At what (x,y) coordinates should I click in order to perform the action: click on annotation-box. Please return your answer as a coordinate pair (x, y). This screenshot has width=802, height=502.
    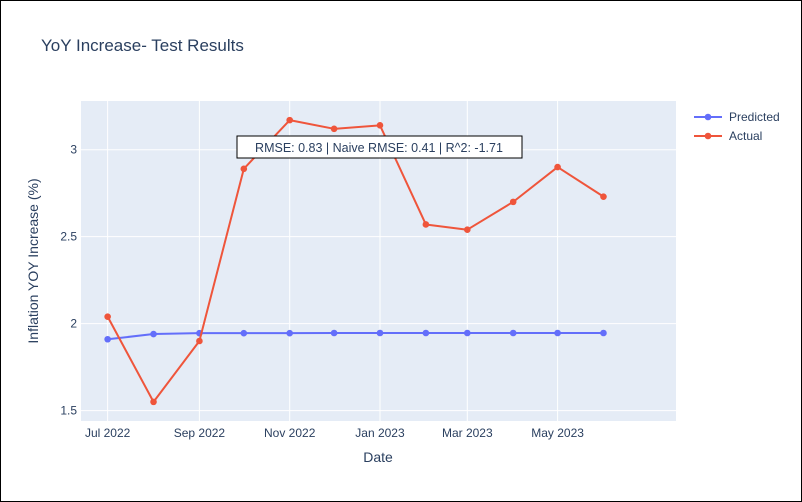
    Looking at the image, I should click on (379, 147).